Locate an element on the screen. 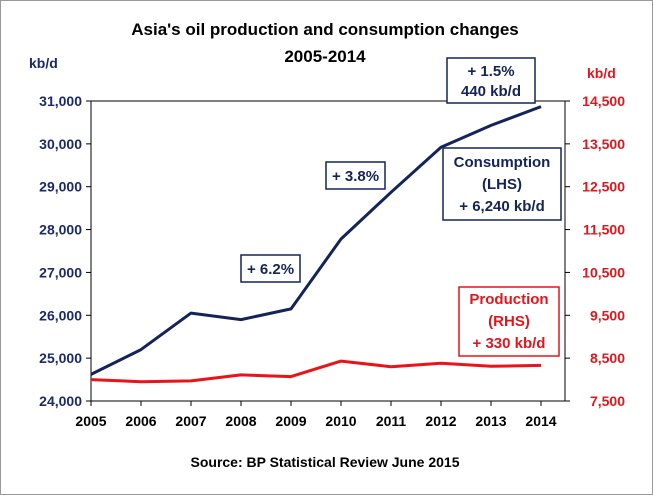 The height and width of the screenshot is (495, 653). annotation-growth-2009-2011: + 3.8% is located at coordinates (355, 175).